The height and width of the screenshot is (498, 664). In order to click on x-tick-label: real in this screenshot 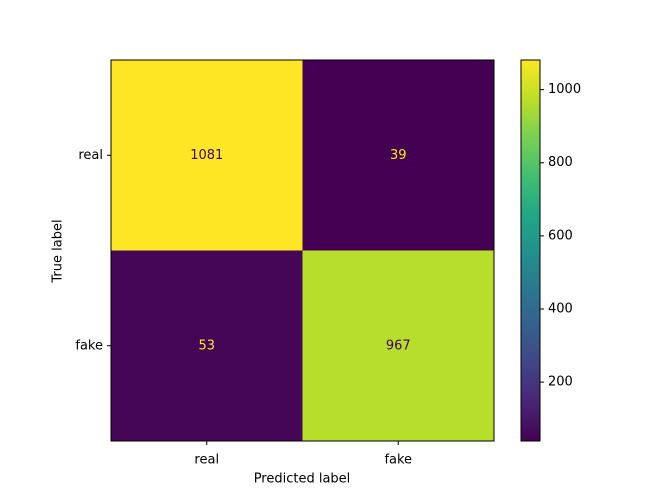, I will do `click(206, 460)`.